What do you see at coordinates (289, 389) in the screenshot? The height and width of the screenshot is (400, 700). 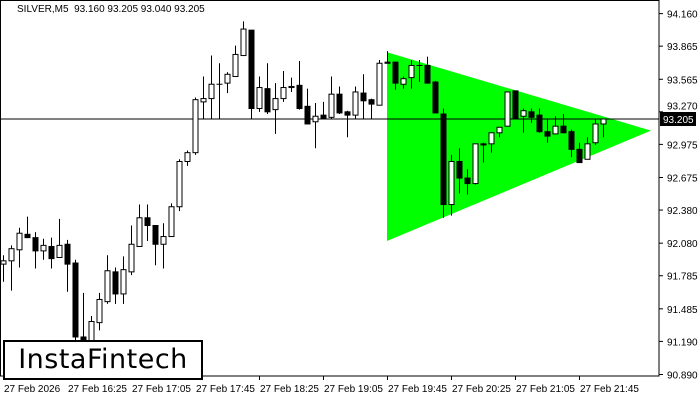 I see `x-tick-label: 27 Feb 18:25` at bounding box center [289, 389].